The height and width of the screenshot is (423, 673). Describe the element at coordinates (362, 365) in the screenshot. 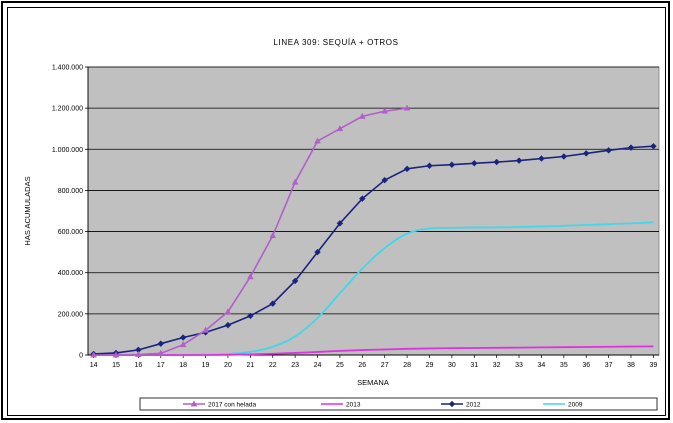

I see `x-tick-label: 26` at that location.